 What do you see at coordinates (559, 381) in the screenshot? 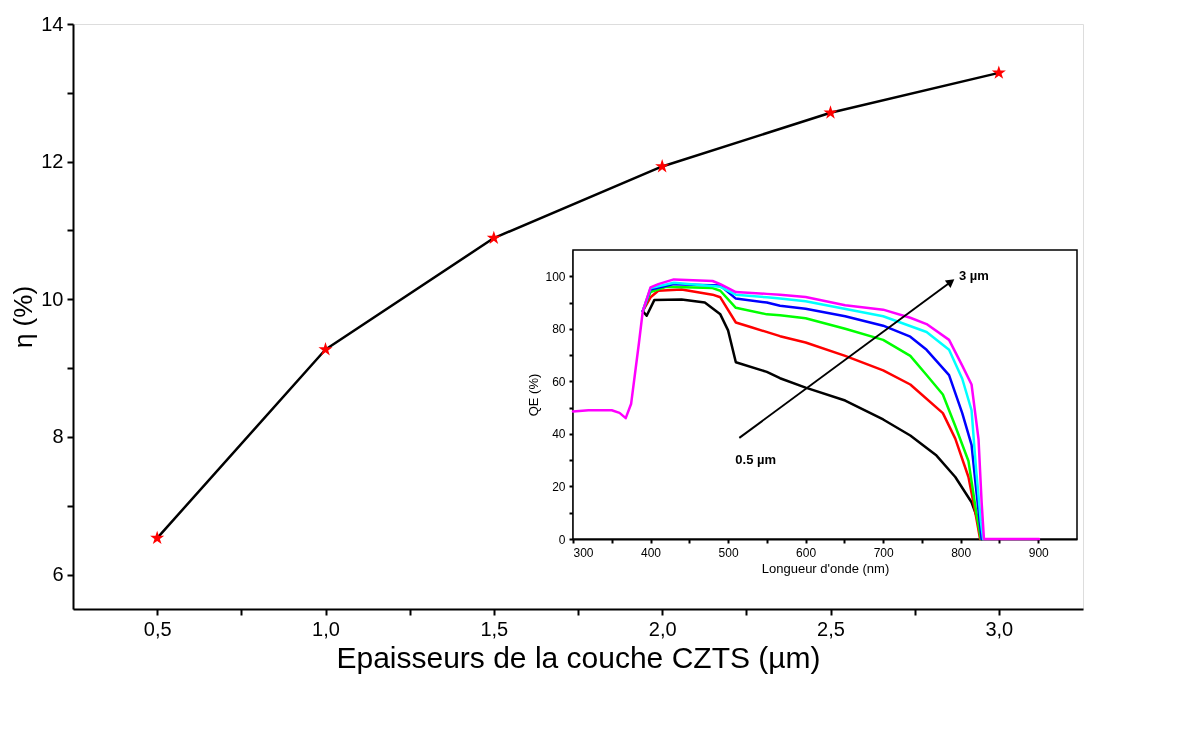
I see `y-tick-label: 60` at bounding box center [559, 381].